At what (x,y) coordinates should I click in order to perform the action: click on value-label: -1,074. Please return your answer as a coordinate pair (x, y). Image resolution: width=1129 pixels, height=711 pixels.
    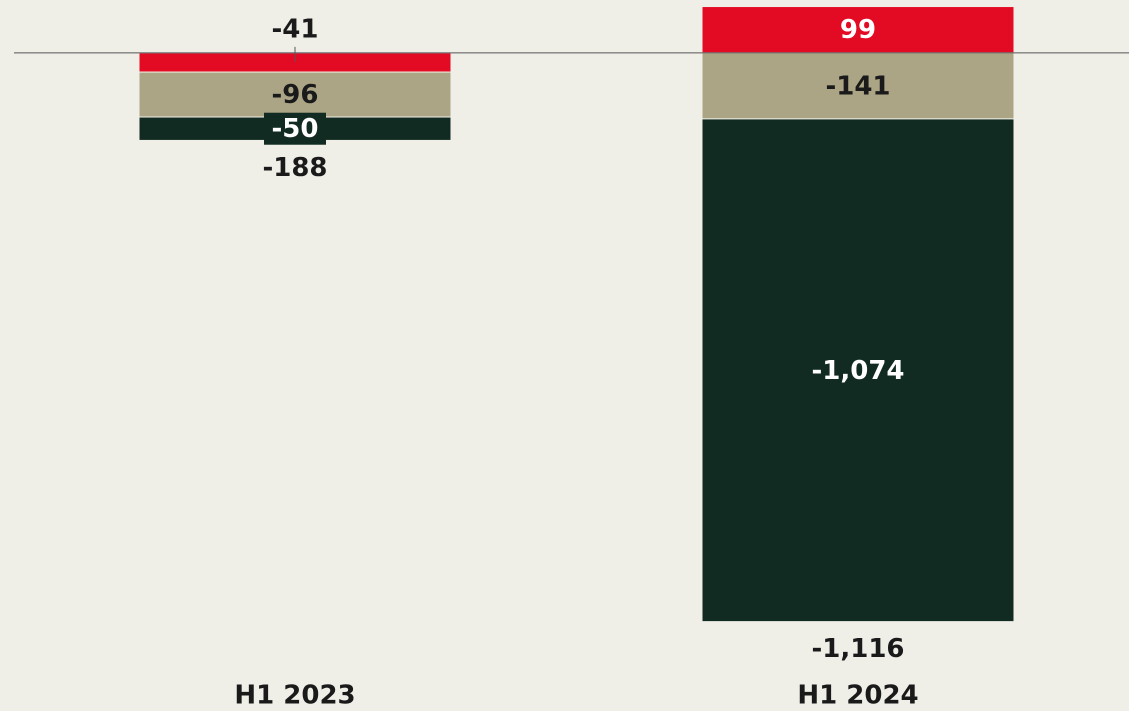
    Looking at the image, I should click on (857, 371).